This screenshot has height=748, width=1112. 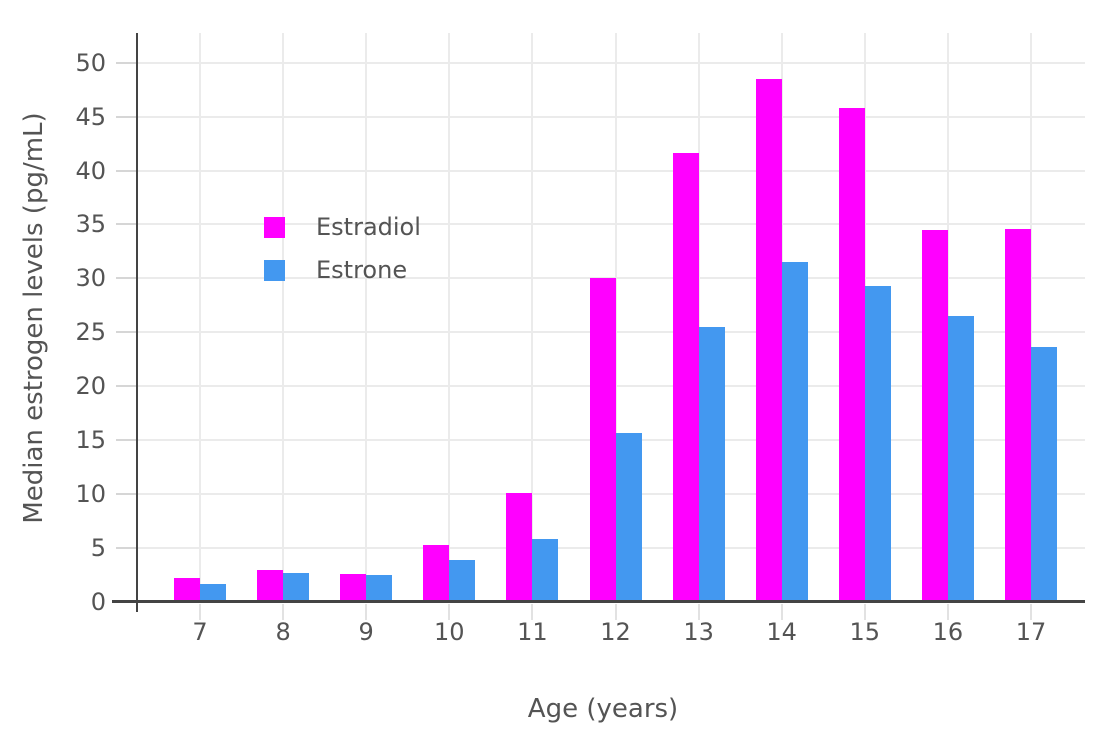 I want to click on legend-label-estrone: Estrone, so click(x=362, y=270).